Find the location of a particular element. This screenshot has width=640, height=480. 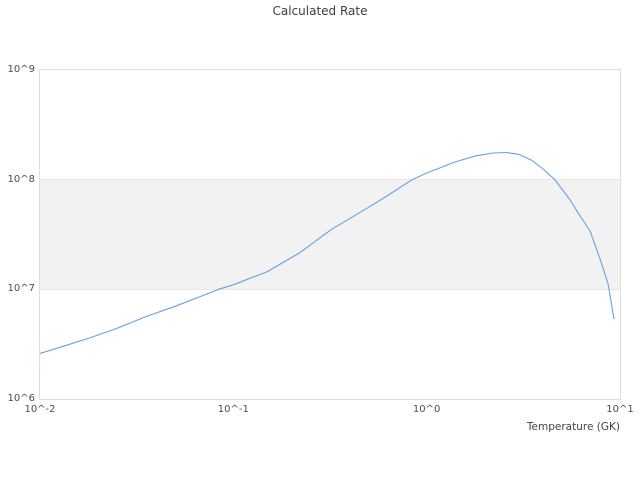

x-tick-label: 10^0 is located at coordinates (426, 409).